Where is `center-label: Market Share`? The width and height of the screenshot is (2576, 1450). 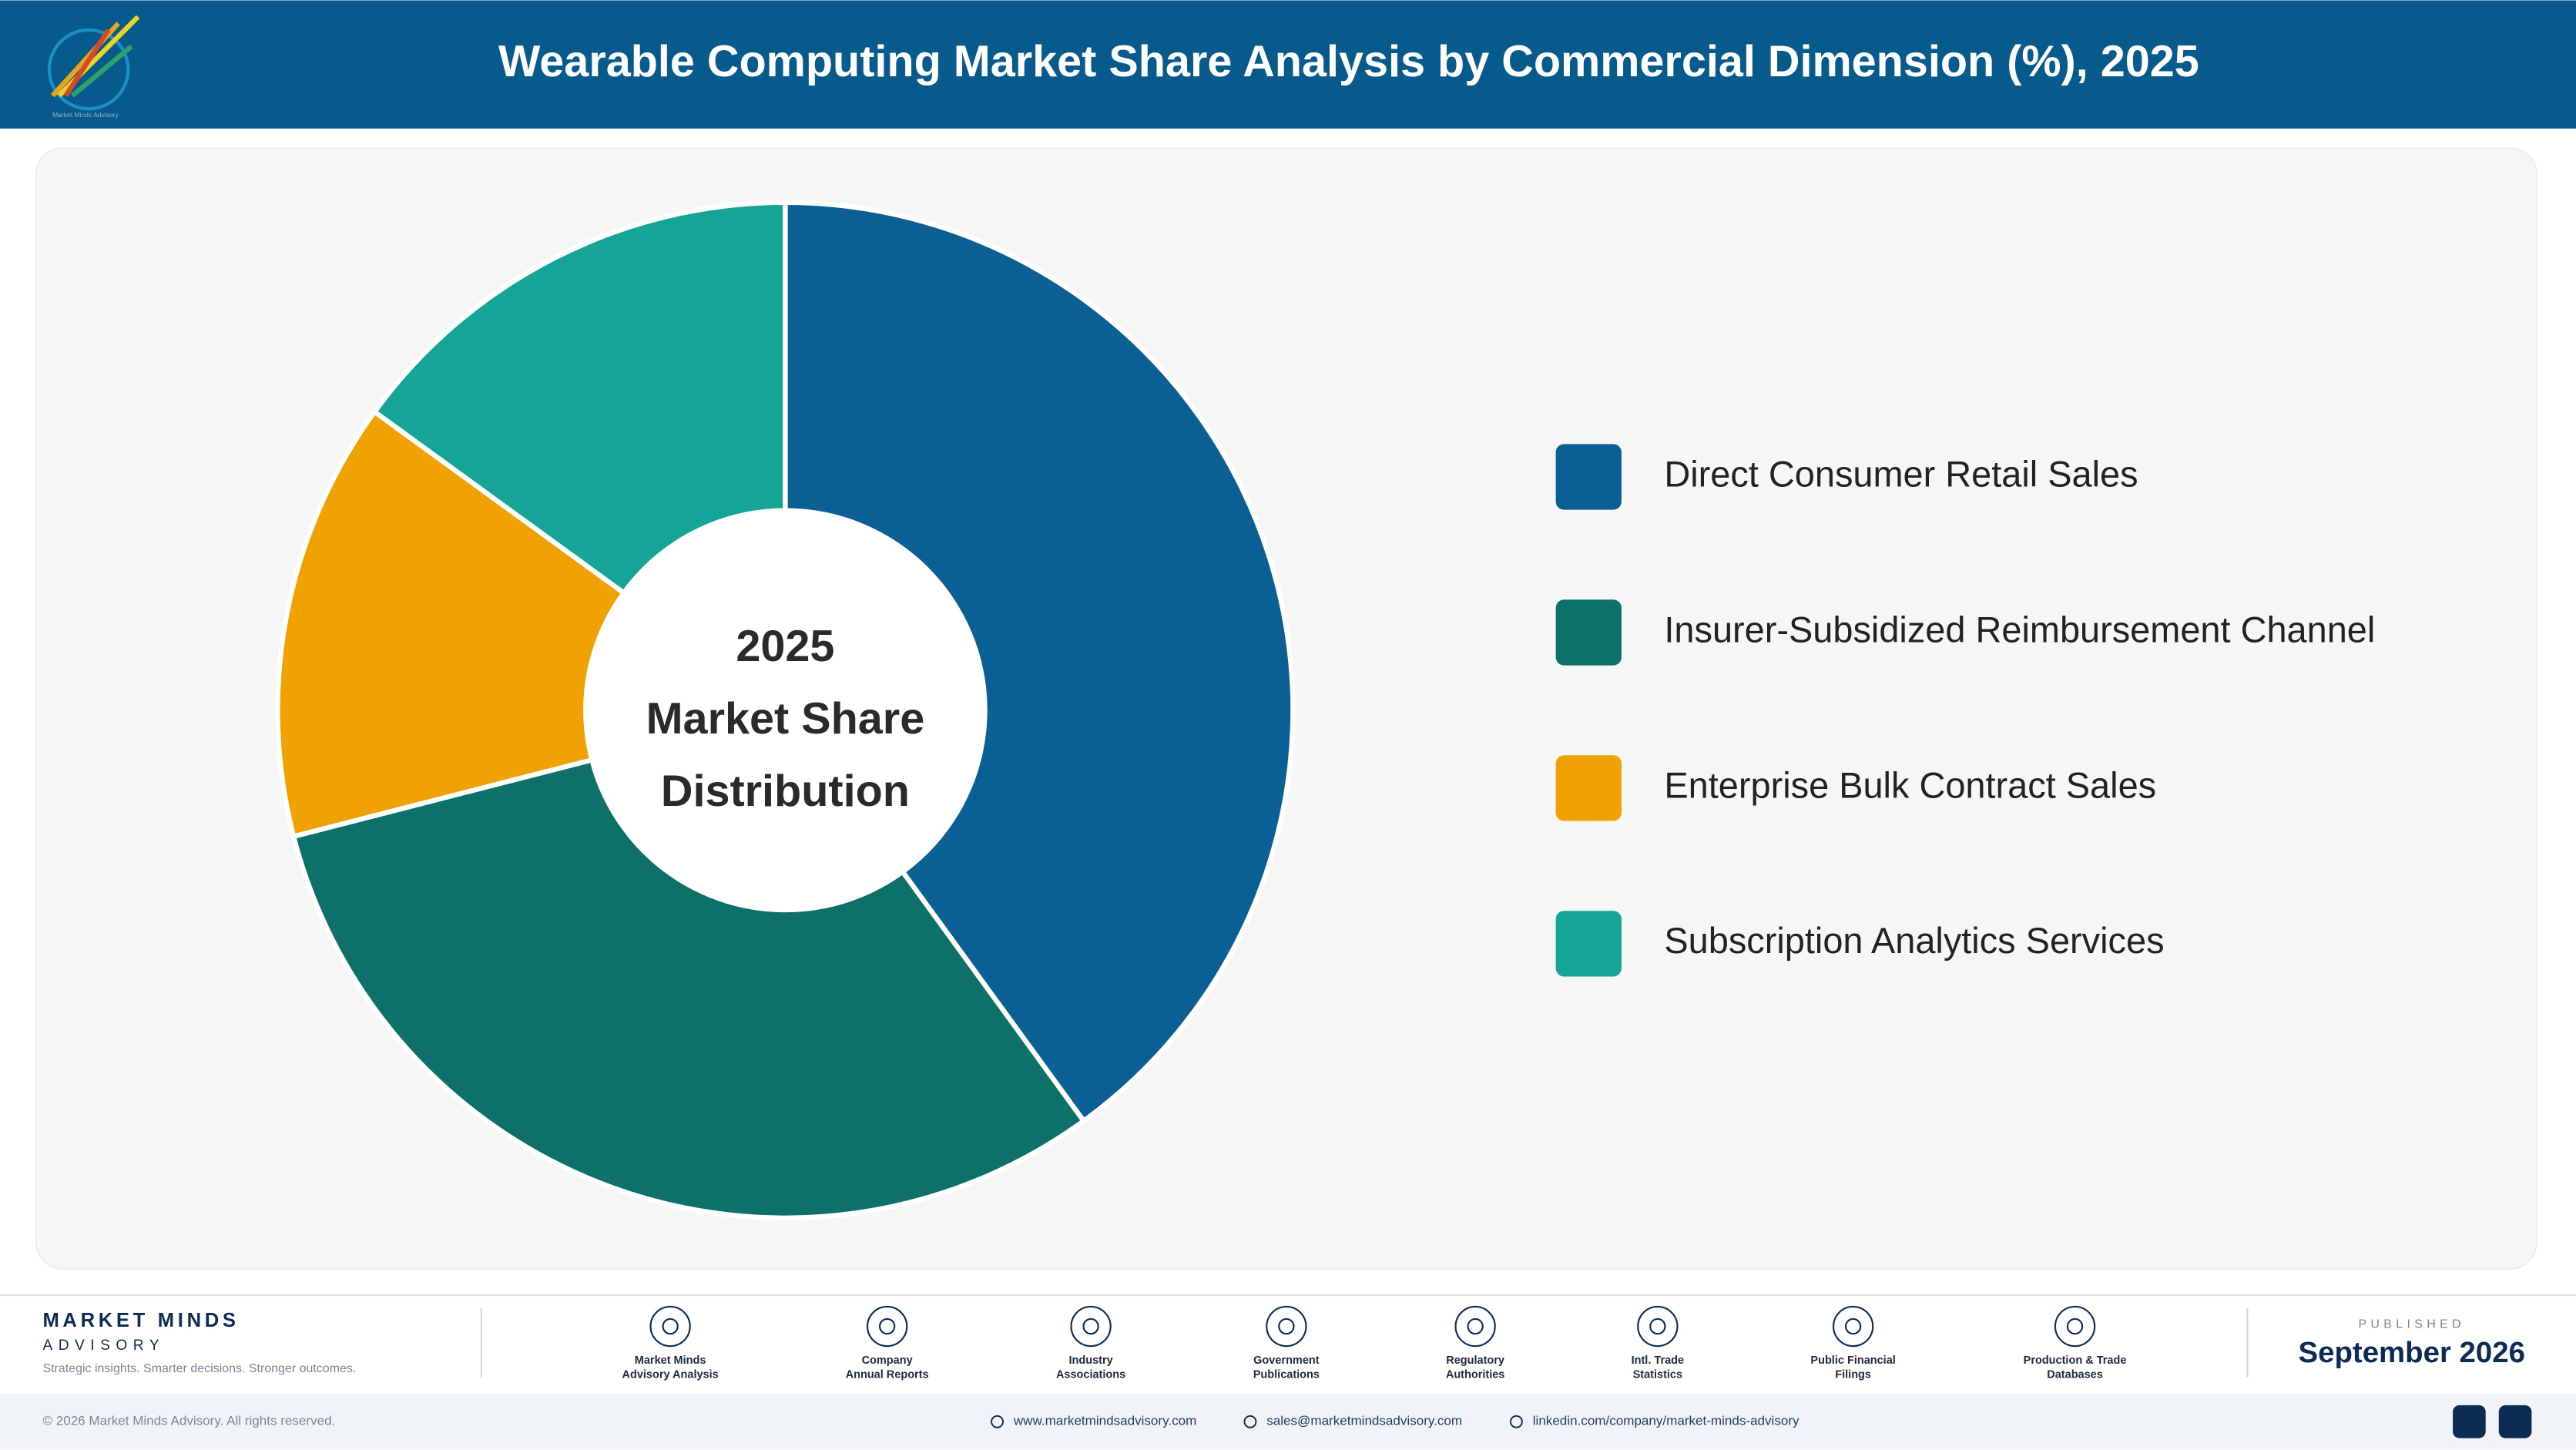 center-label: Market Share is located at coordinates (785, 718).